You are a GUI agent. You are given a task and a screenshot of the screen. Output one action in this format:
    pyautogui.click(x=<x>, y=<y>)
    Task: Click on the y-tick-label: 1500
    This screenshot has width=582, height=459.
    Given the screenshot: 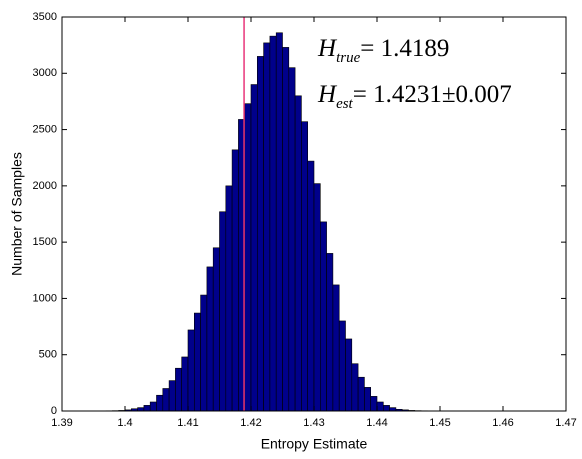 What is the action you would take?
    pyautogui.click(x=45, y=242)
    